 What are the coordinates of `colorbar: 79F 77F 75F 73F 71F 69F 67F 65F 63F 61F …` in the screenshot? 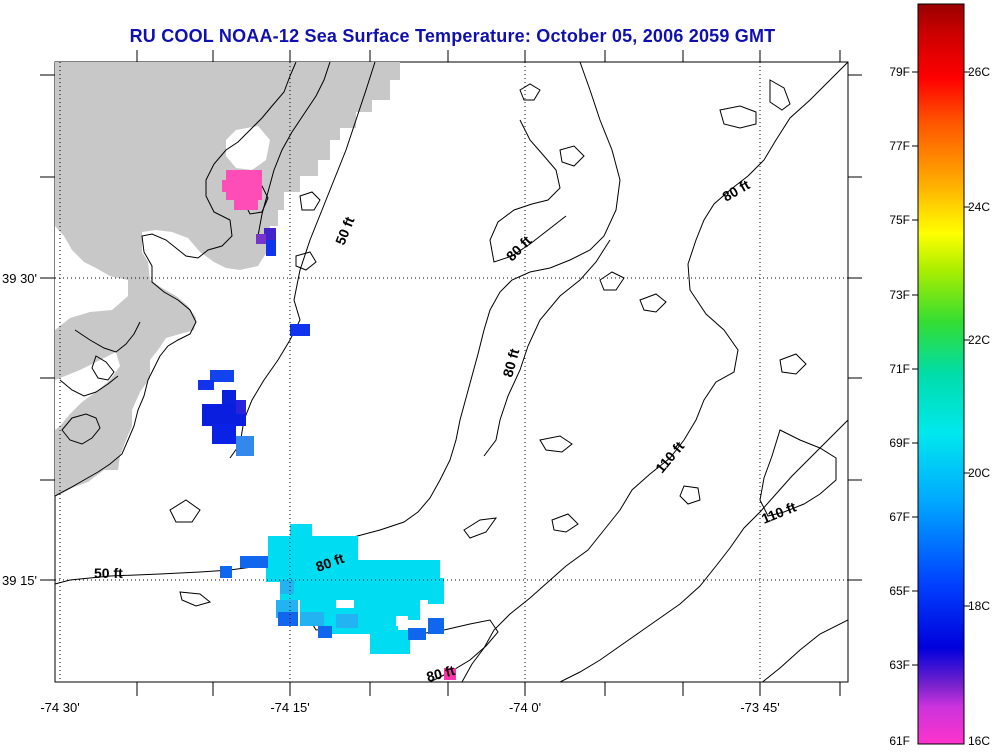 It's located at (939, 375).